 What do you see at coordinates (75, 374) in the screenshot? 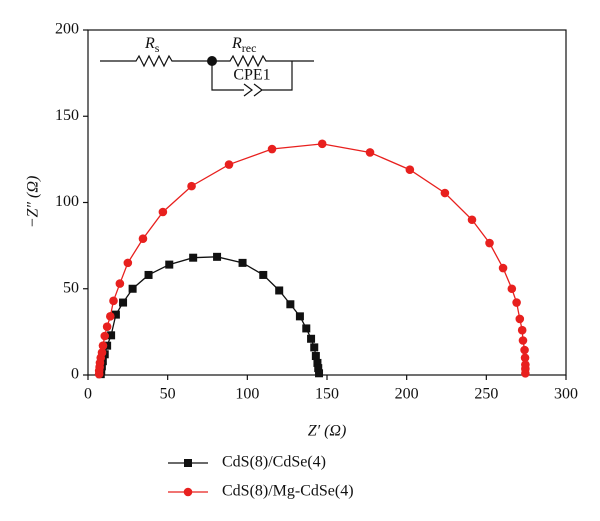
I see `y-tick-label: 0` at bounding box center [75, 374].